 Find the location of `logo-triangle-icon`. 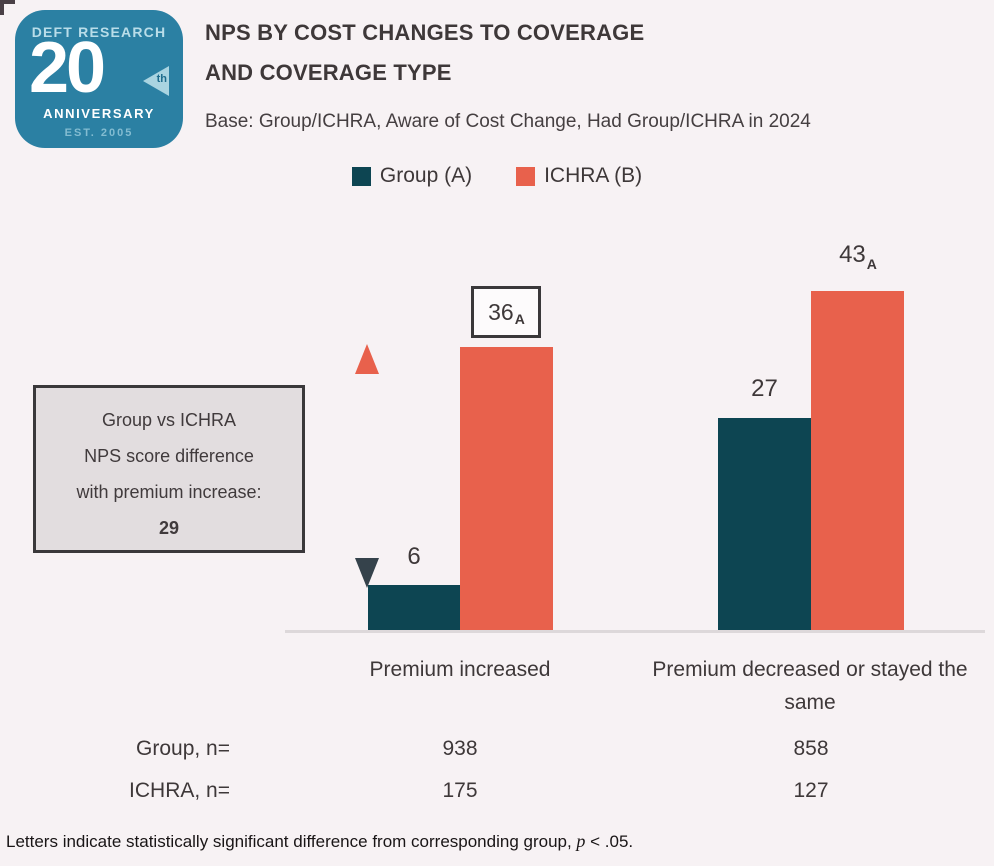

logo-triangle-icon is located at coordinates (156, 81).